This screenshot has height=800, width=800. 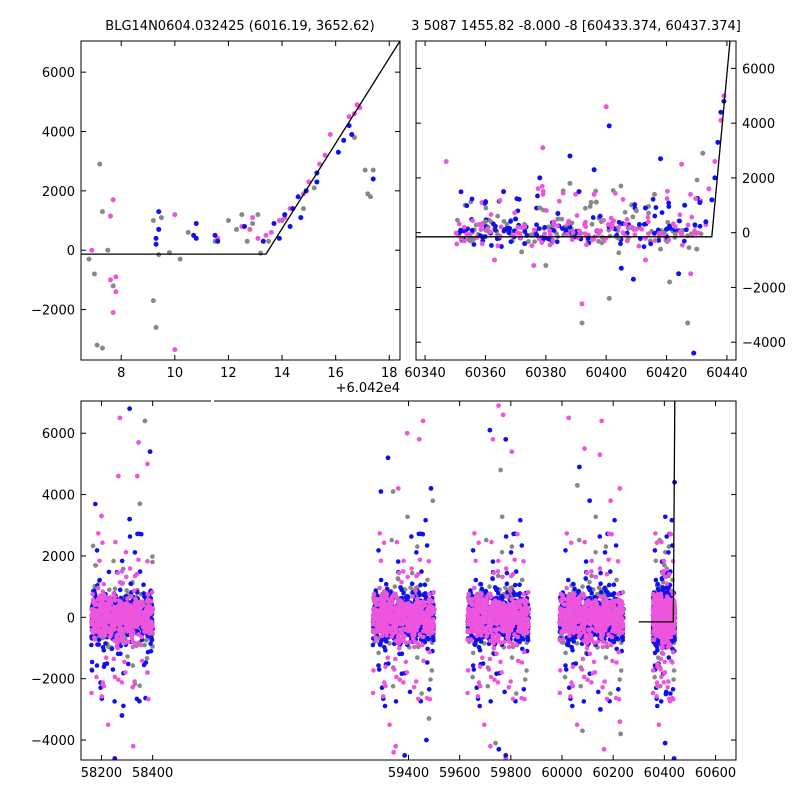 What do you see at coordinates (758, 179) in the screenshot?
I see `y-tick-label: 2000` at bounding box center [758, 179].